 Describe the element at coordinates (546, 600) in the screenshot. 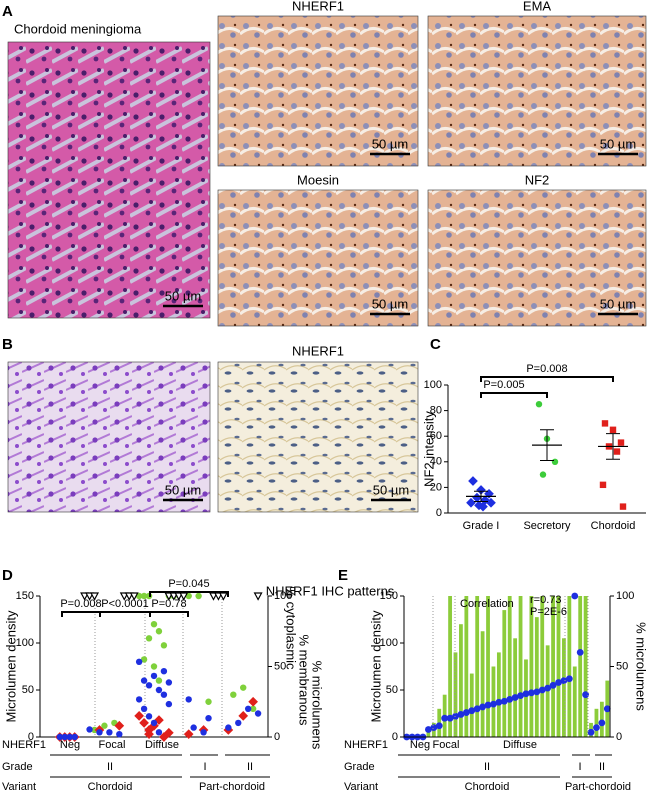

I see `annotation: r=0.73` at that location.